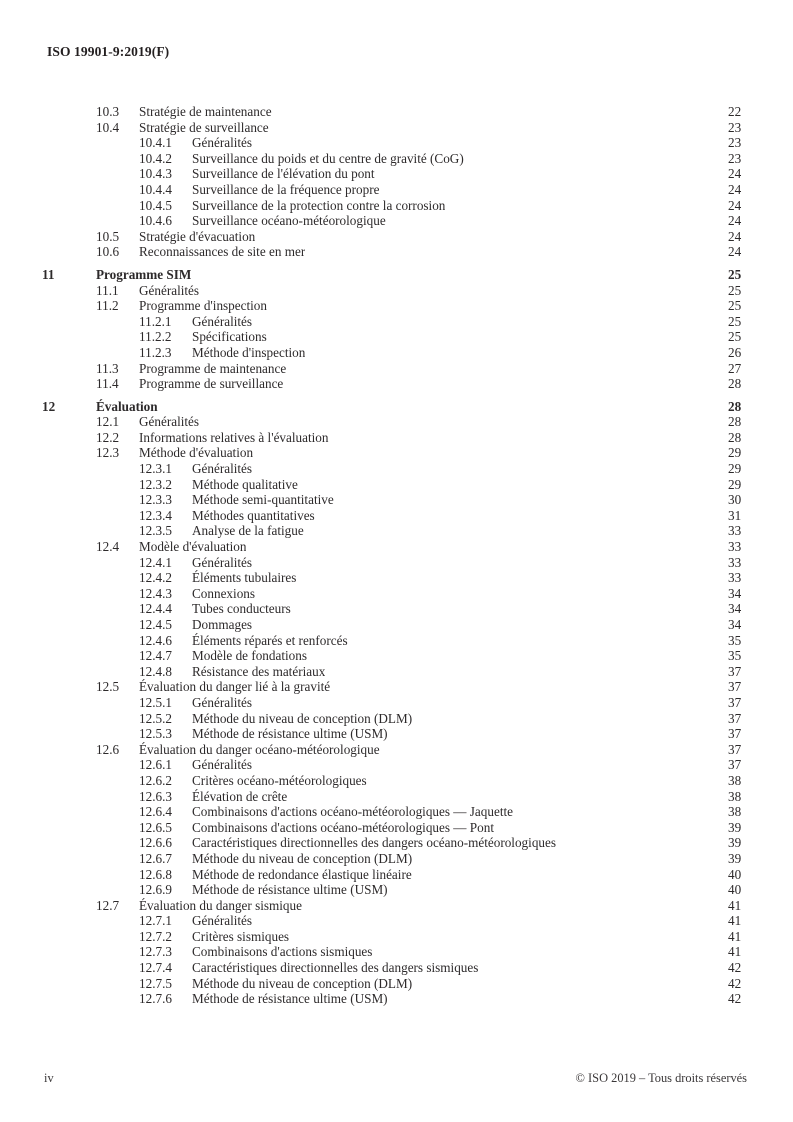 The image size is (793, 1122). I want to click on toc-entry: 12.4.6 Éléments réparés et renforcés 35, so click(397, 641).